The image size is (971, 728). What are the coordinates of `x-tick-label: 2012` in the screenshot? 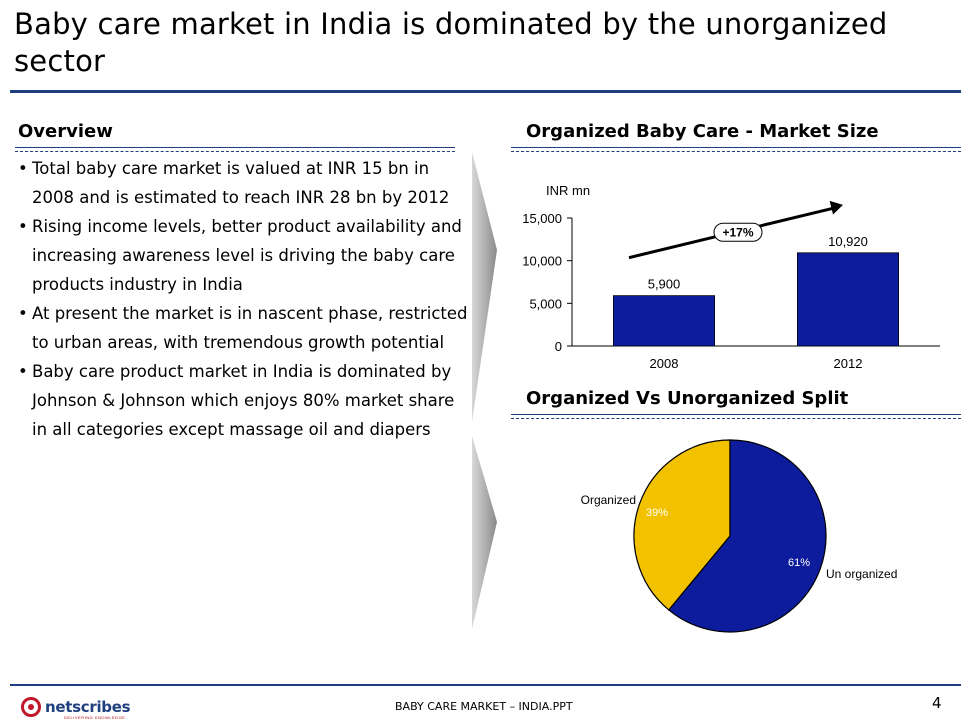 It's located at (848, 363).